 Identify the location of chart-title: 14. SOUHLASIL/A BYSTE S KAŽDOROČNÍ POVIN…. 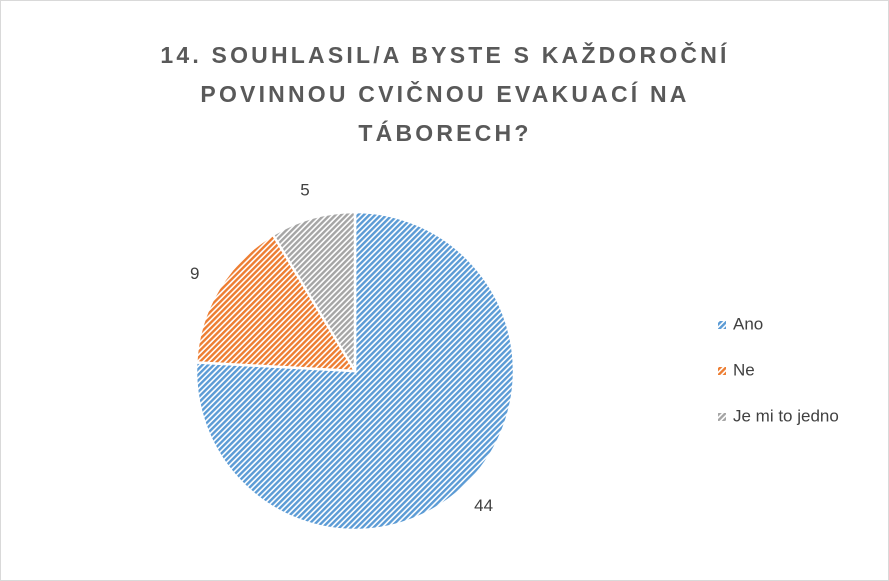
(445, 94).